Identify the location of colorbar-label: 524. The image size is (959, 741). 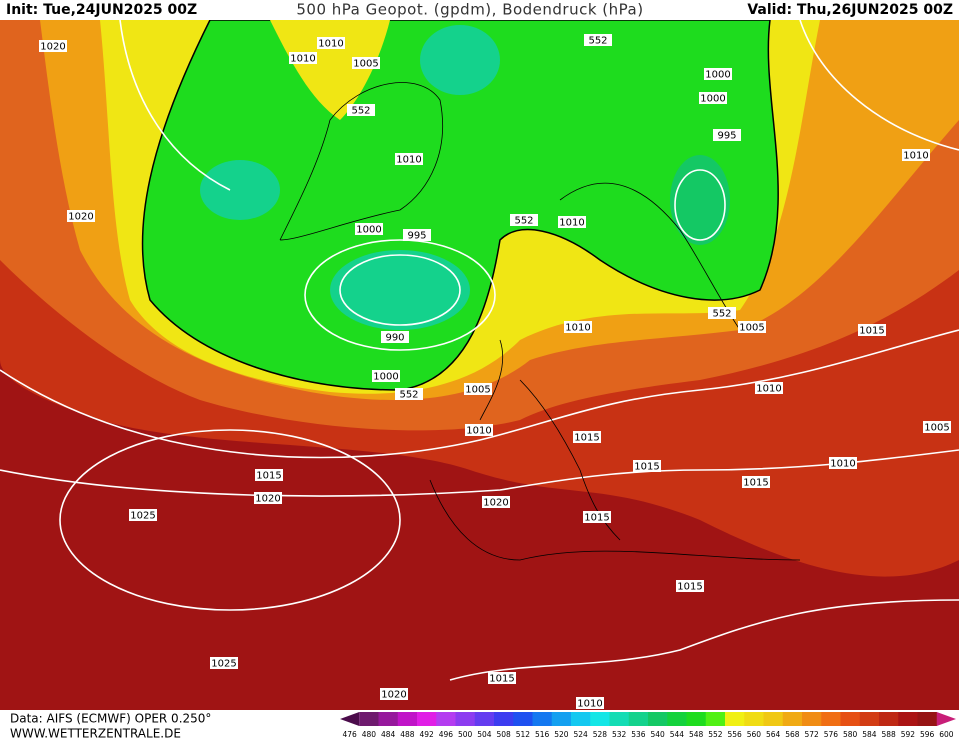
(580, 734).